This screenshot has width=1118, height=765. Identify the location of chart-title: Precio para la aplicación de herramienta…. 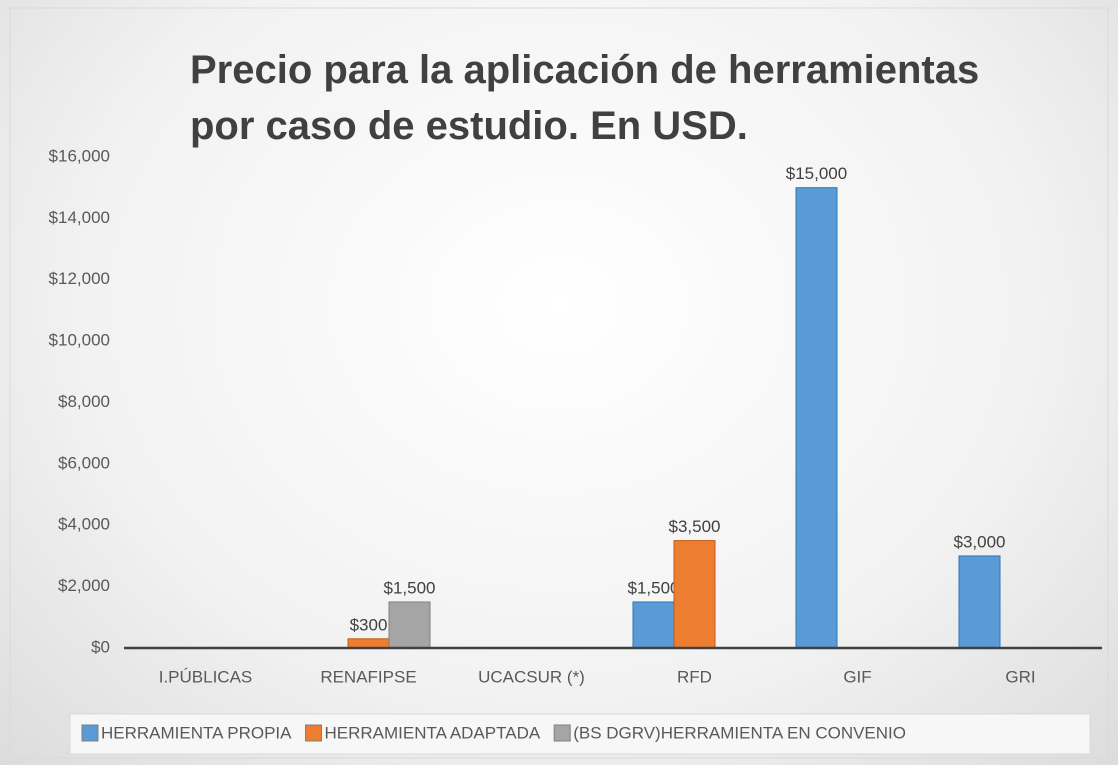
(585, 98).